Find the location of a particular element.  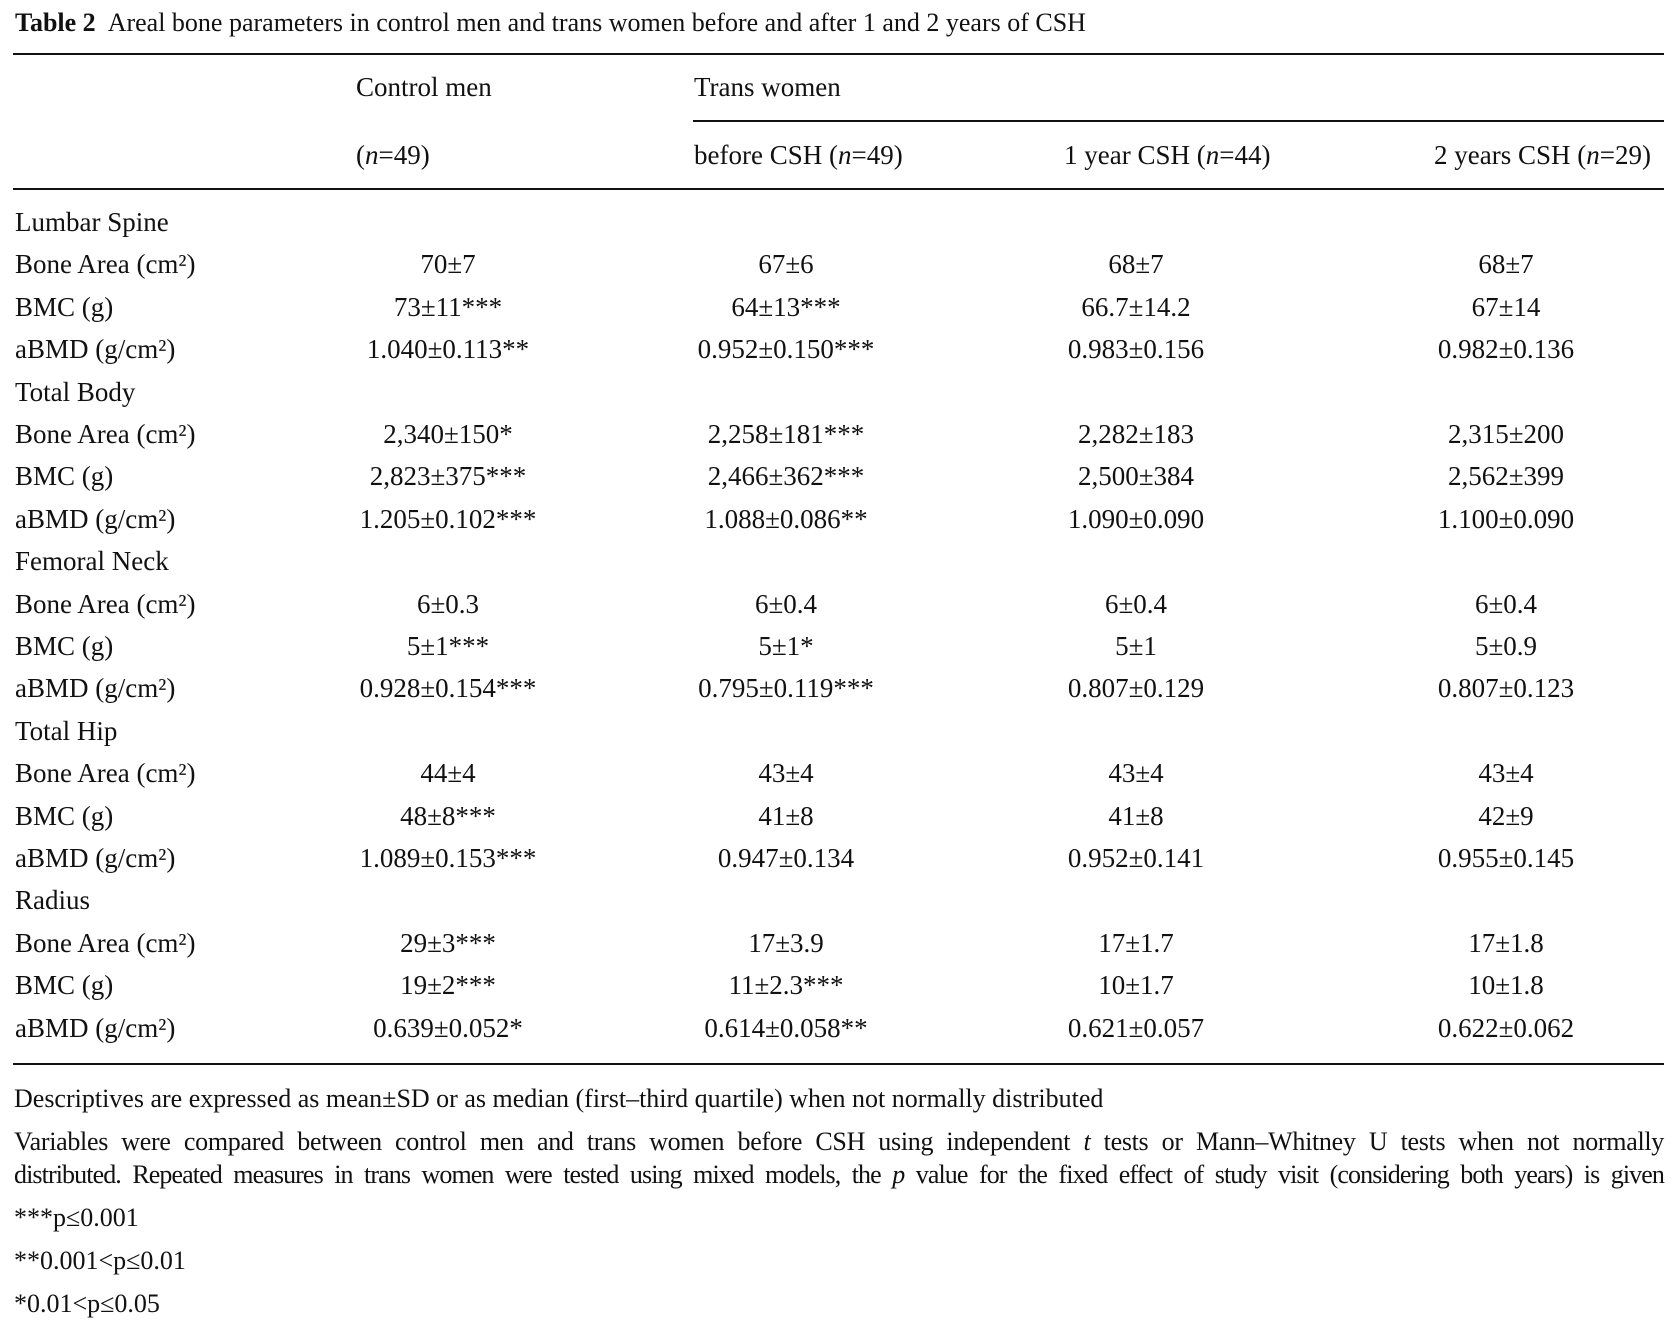

footnote-italic: p is located at coordinates (898, 1174).